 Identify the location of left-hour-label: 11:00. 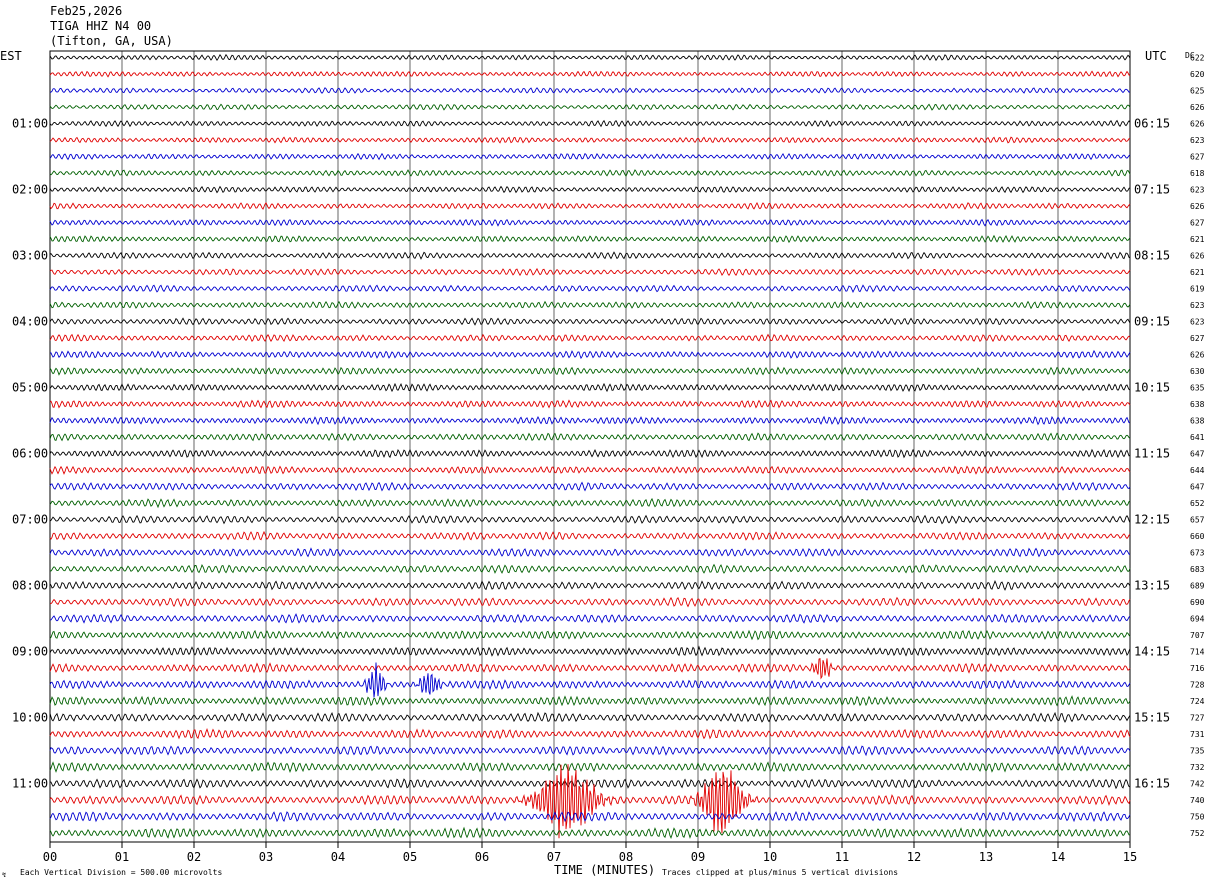
(30, 784).